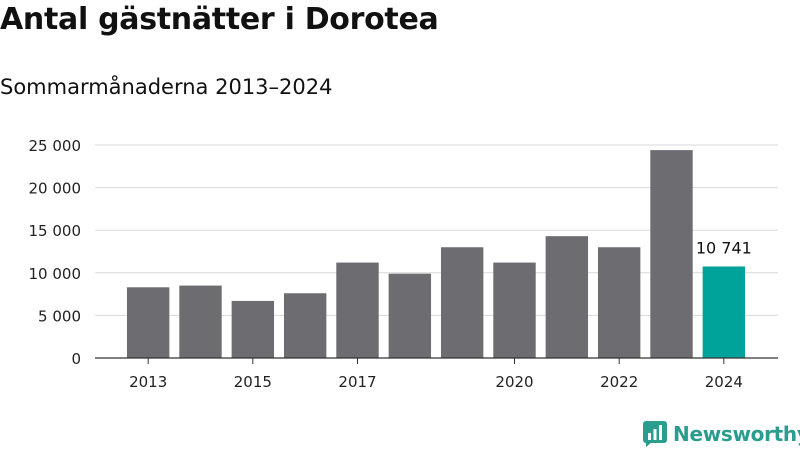  Describe the element at coordinates (357, 382) in the screenshot. I see `x-tick-label: 2017` at that location.